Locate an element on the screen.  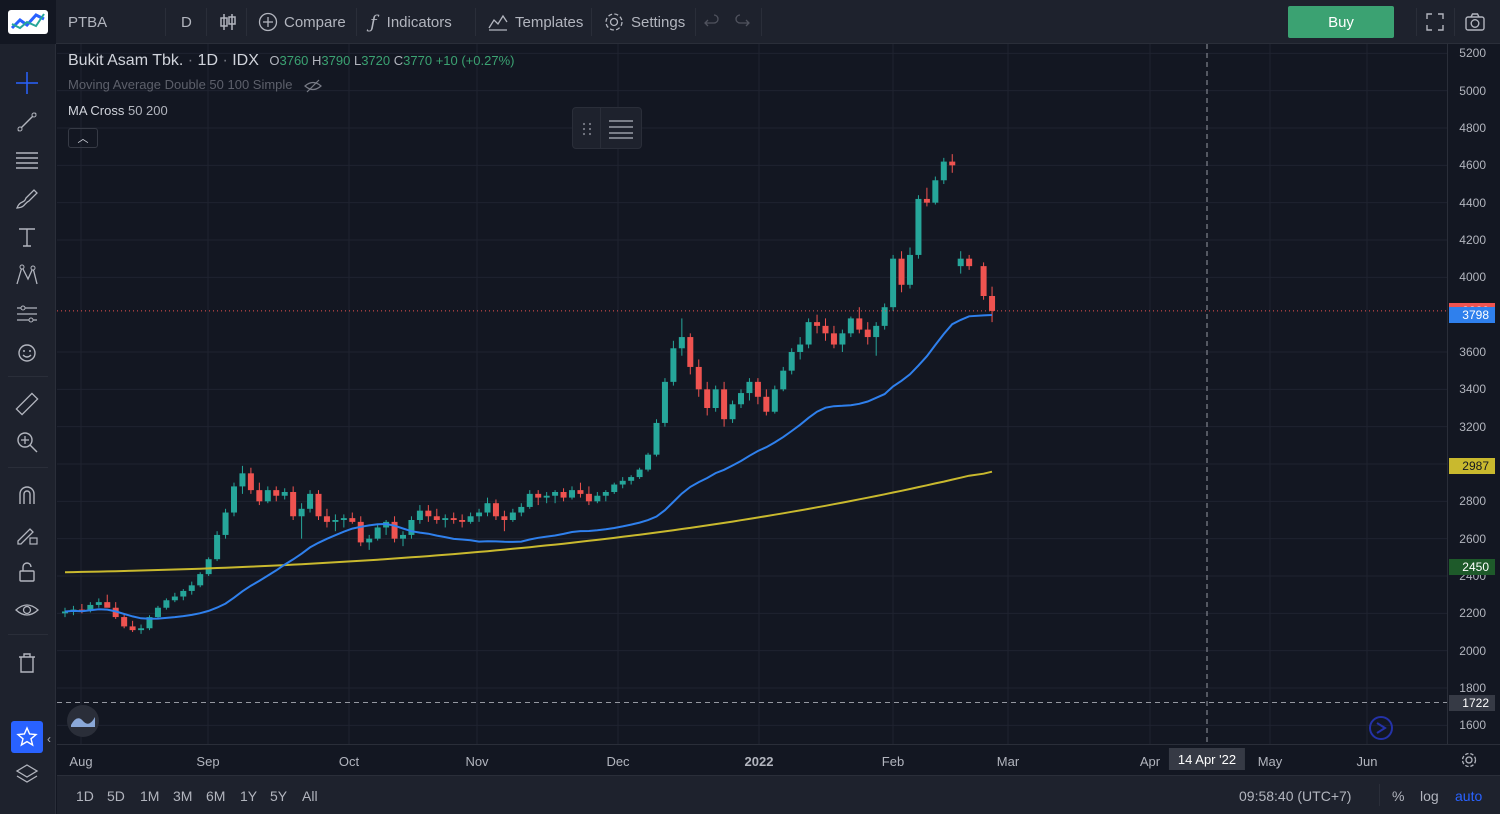
remove-drawings-button is located at coordinates (27, 663).